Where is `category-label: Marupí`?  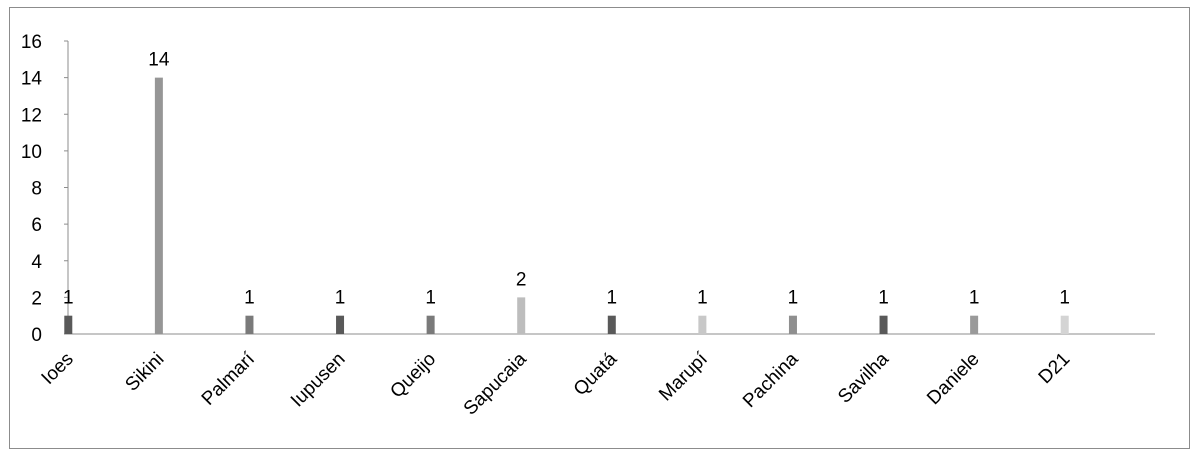 category-label: Marupí is located at coordinates (683, 376).